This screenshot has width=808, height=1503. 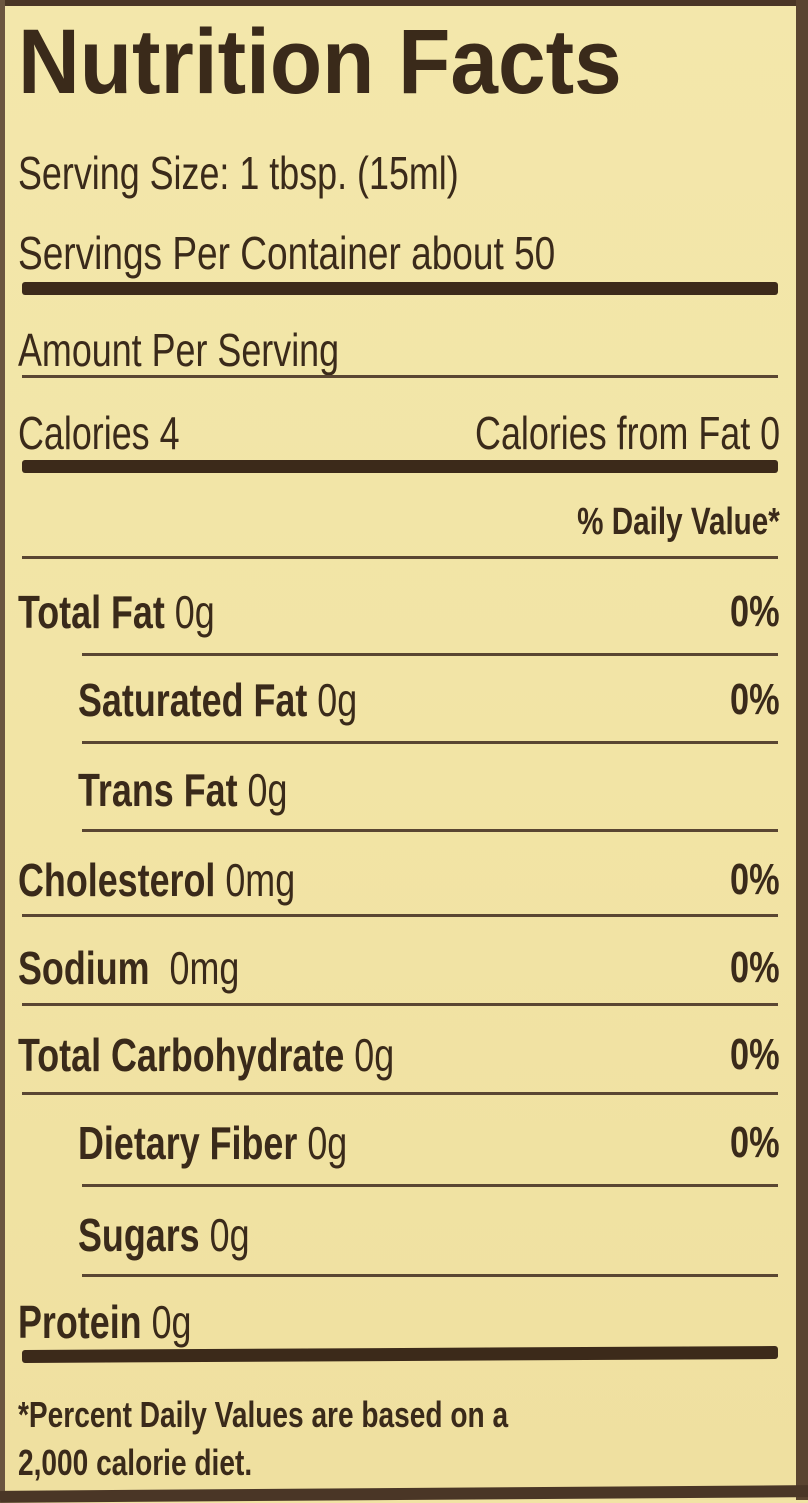 I want to click on calories-from-fat: Calories from Fat 0, so click(x=627, y=433).